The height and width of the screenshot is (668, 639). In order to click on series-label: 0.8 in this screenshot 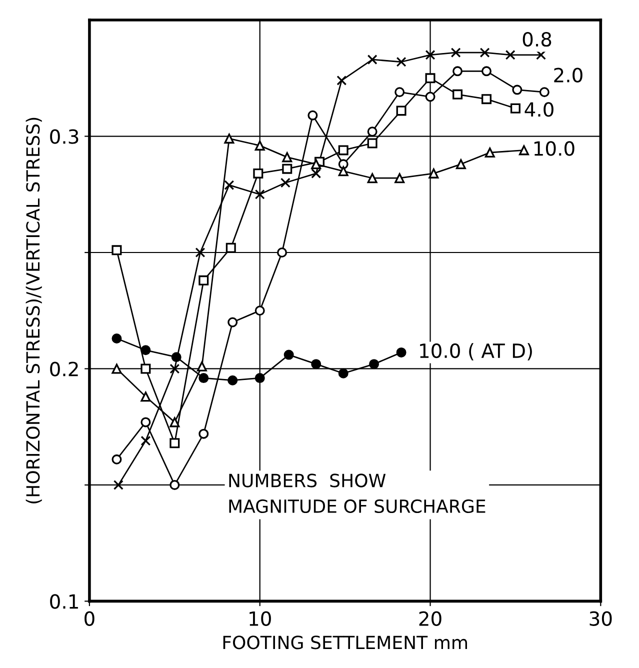, I will do `click(537, 39)`.